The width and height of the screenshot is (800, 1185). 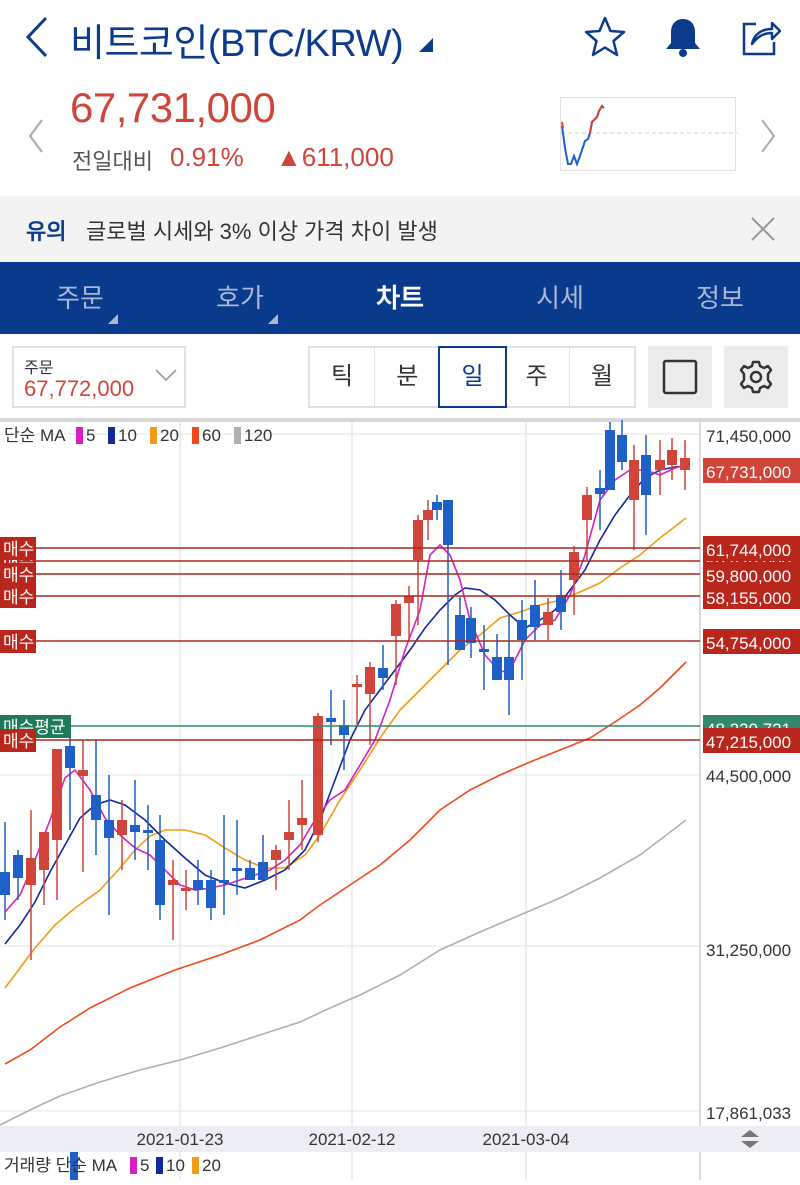 I want to click on main-tabs: 주문 호가 차트 시세 정보, so click(x=400, y=298).